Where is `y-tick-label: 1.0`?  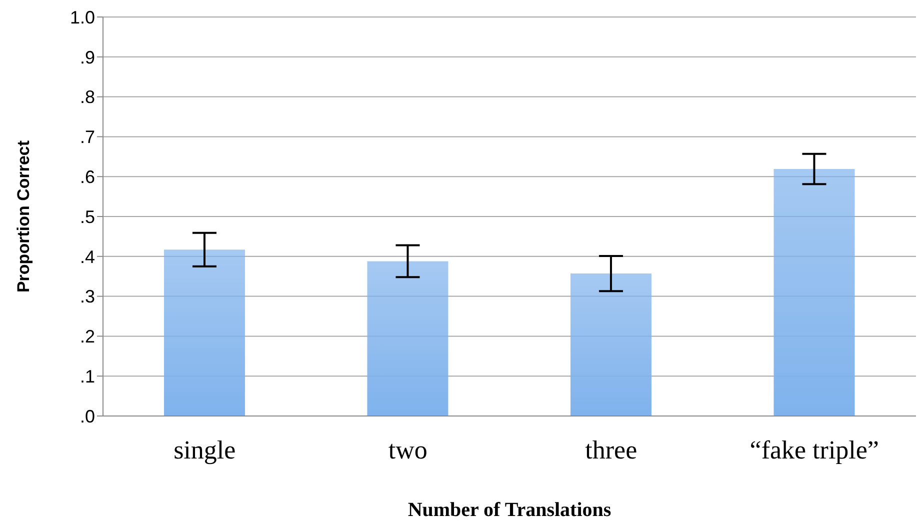 y-tick-label: 1.0 is located at coordinates (82, 17).